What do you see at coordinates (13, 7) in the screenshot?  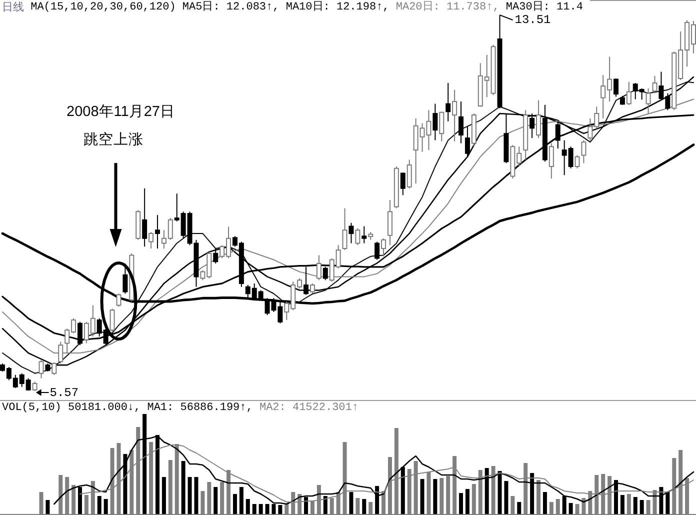 I see `chart-title: 日线` at bounding box center [13, 7].